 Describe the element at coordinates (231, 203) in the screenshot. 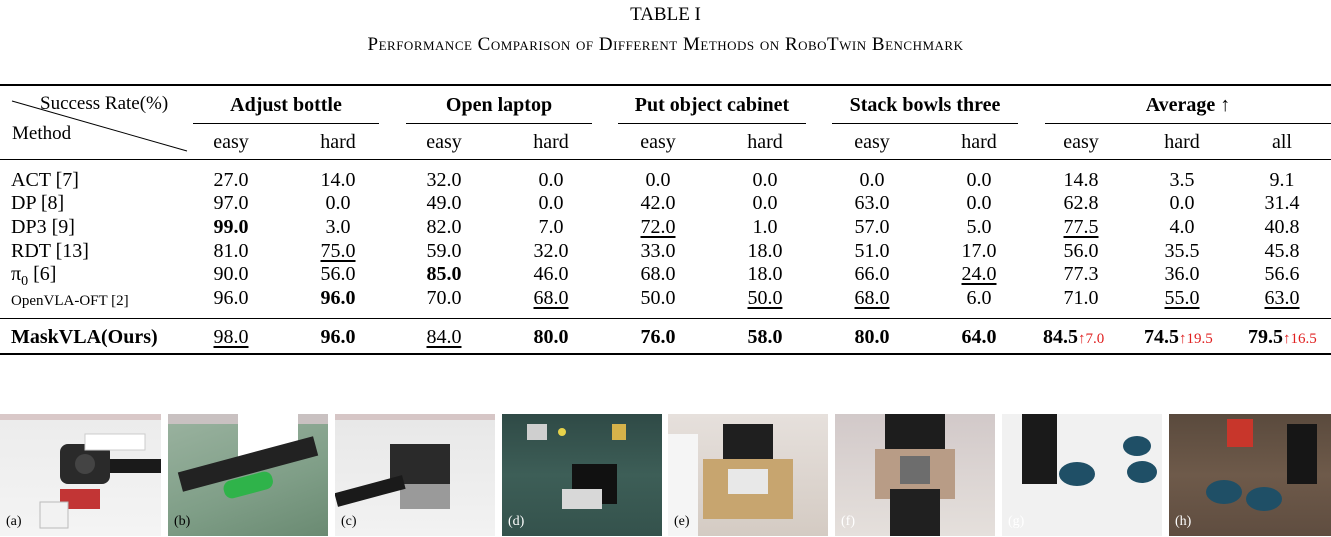

I see `table-cell: 97.0` at that location.